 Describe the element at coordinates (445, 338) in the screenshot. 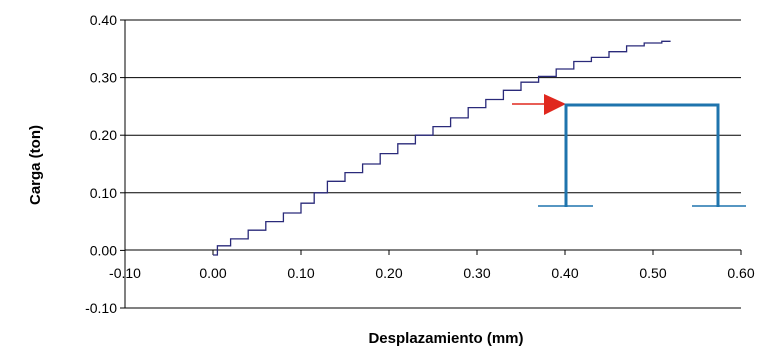

I see `x-axis-title: Desplazamiento (mm)` at that location.